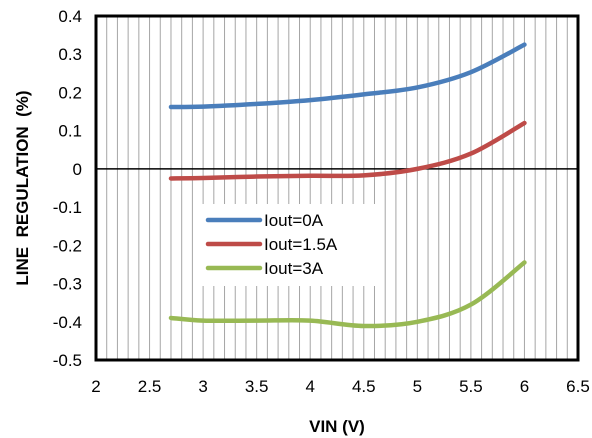  Describe the element at coordinates (294, 220) in the screenshot. I see `legend-label-1: Iout=0A` at that location.